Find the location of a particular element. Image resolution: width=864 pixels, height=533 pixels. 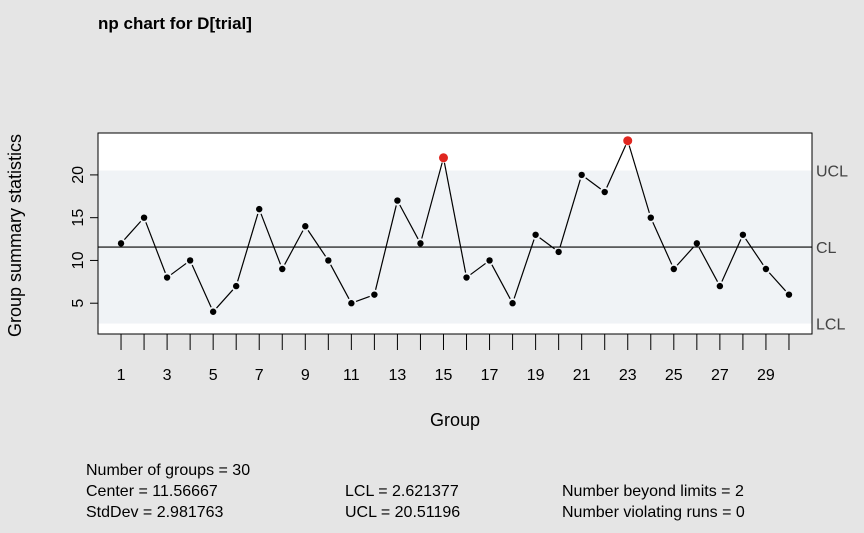

y-tick-label: 15 is located at coordinates (78, 218).